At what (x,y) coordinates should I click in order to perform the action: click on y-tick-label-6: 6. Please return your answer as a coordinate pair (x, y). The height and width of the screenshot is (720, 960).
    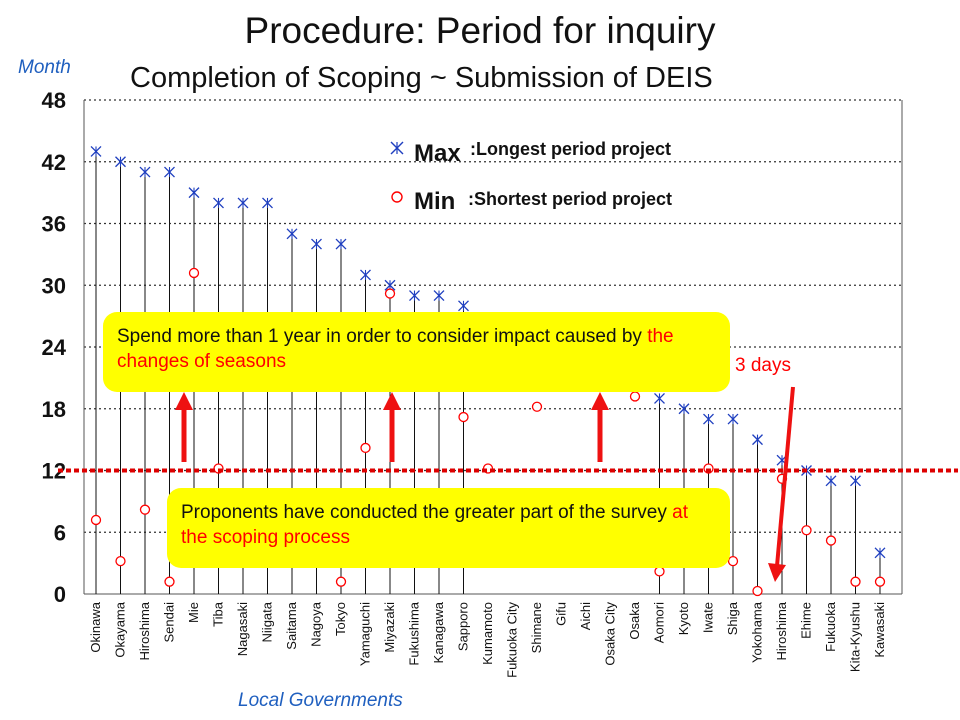
    Looking at the image, I should click on (60, 532).